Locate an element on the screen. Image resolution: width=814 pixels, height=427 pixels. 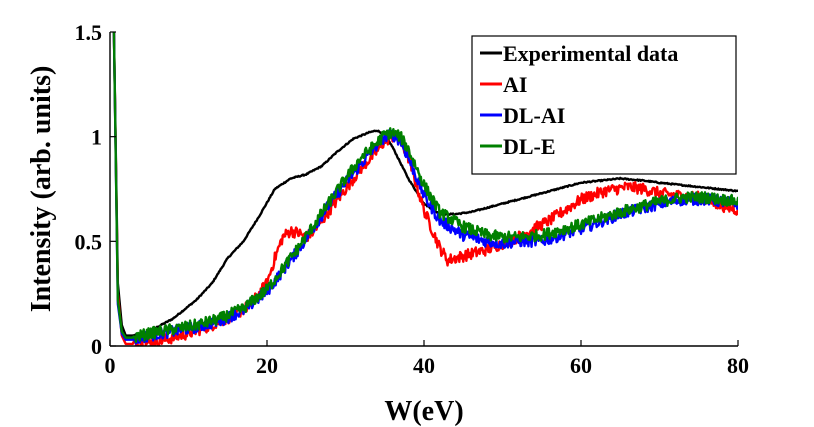
legend-entry: DL-AI is located at coordinates (534, 115).